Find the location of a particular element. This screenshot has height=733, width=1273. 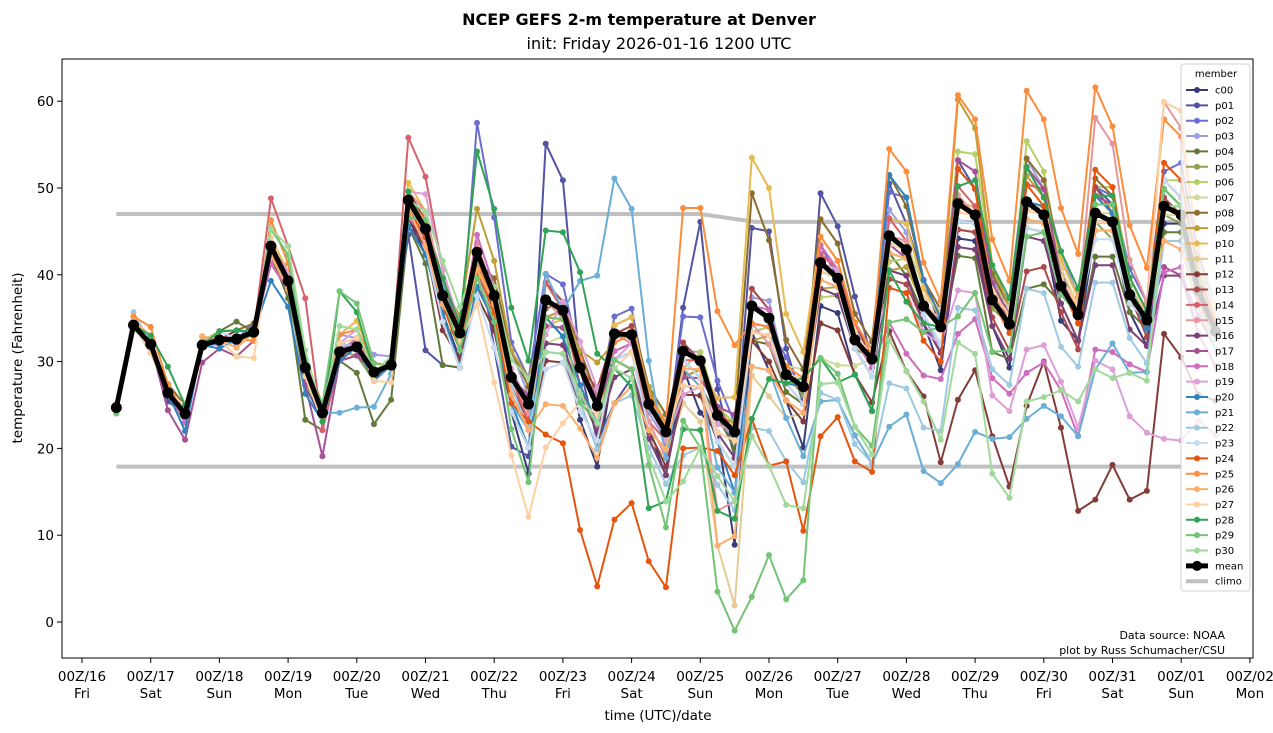

legend-item-p21: p21 is located at coordinates (1210, 413).